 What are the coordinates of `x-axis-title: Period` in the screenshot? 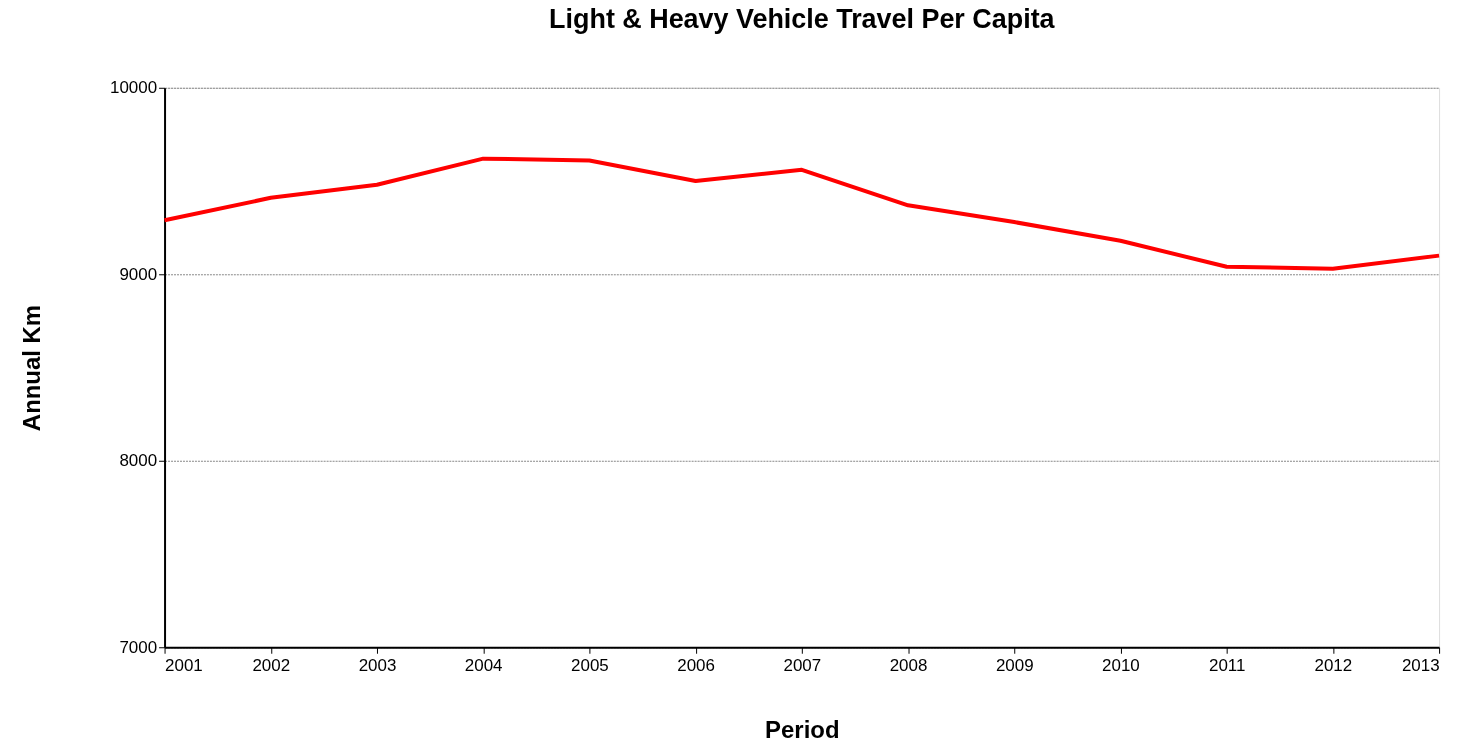 It's located at (802, 729).